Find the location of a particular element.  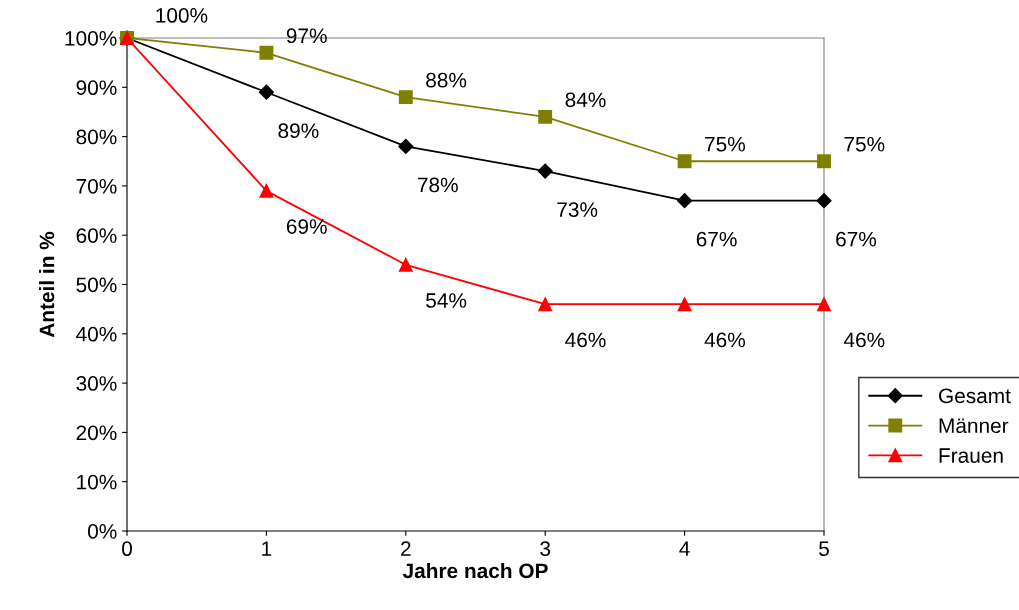

x-tick-label: 3 is located at coordinates (545, 549).